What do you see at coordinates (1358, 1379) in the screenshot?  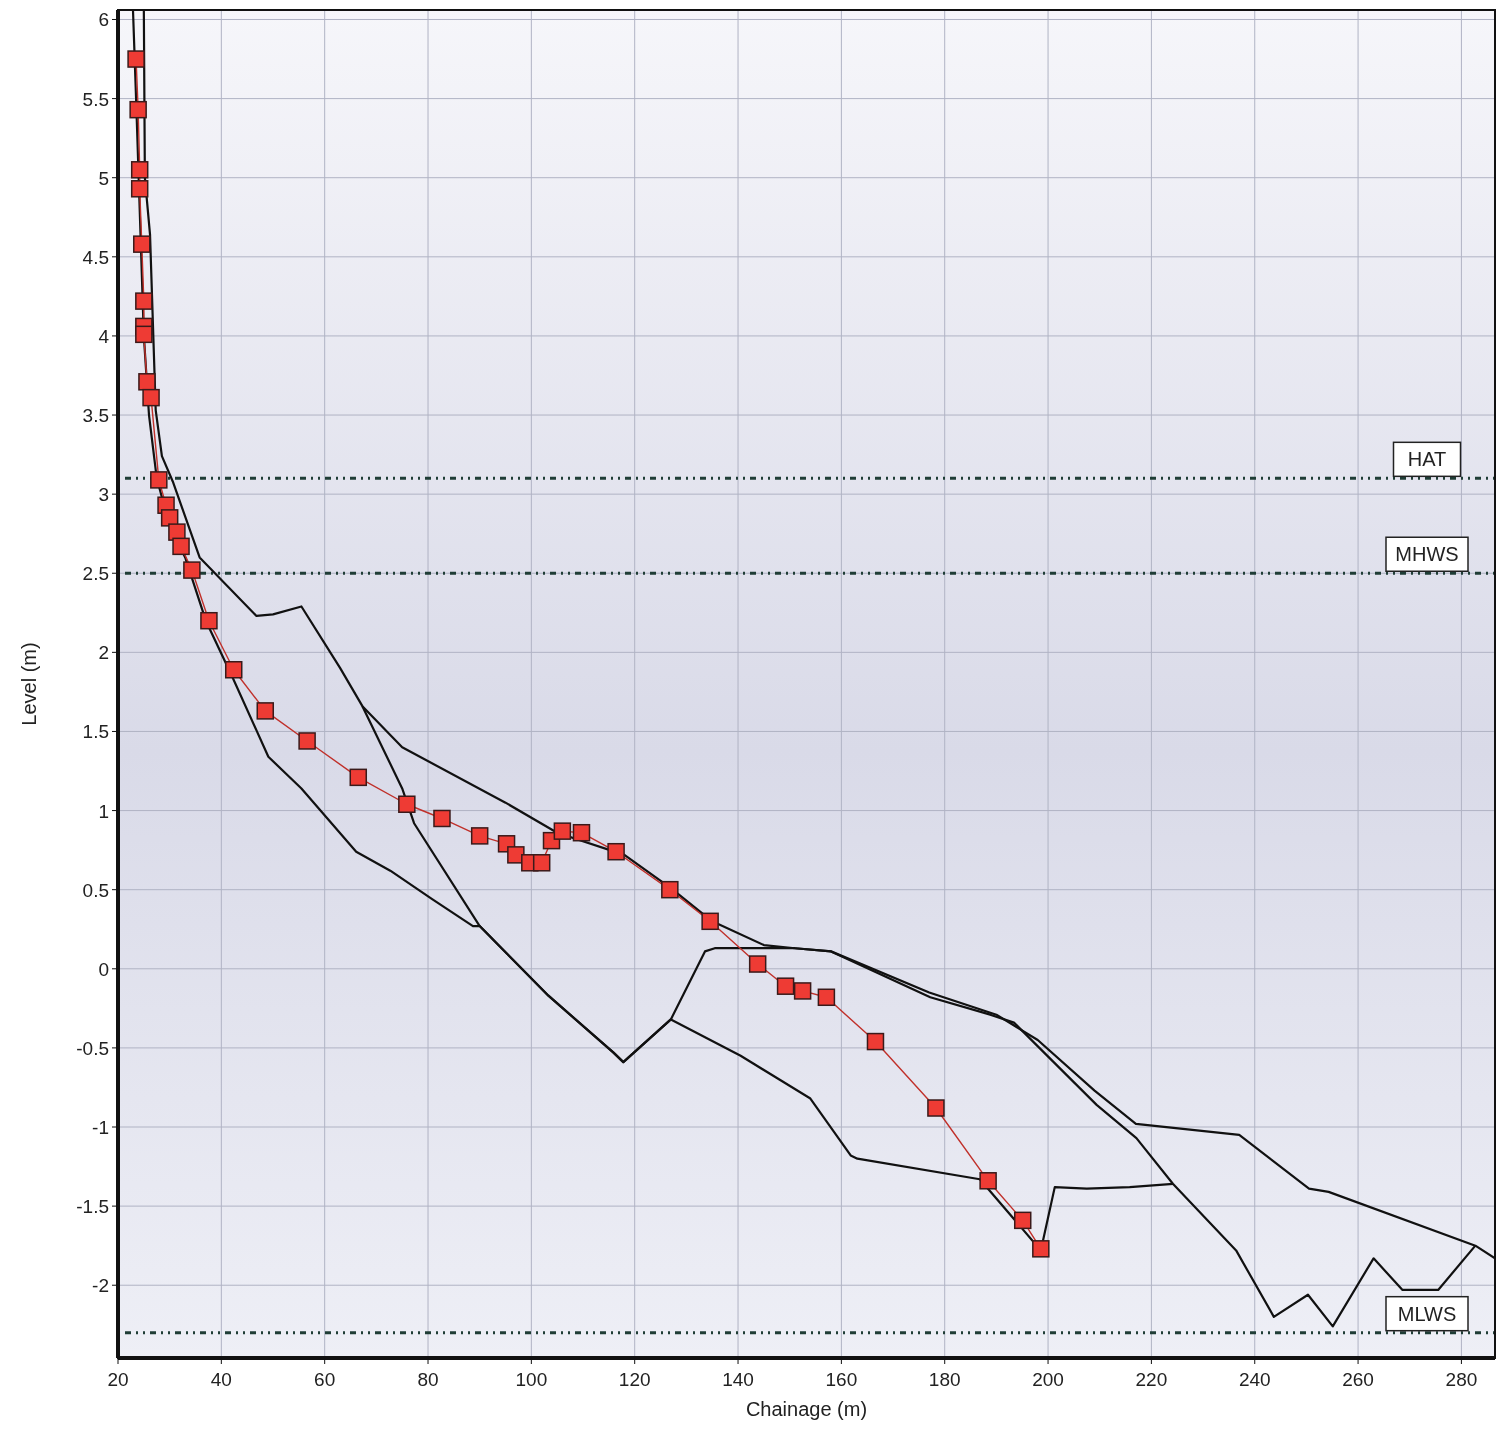 I see `x-tick-label: 260` at bounding box center [1358, 1379].